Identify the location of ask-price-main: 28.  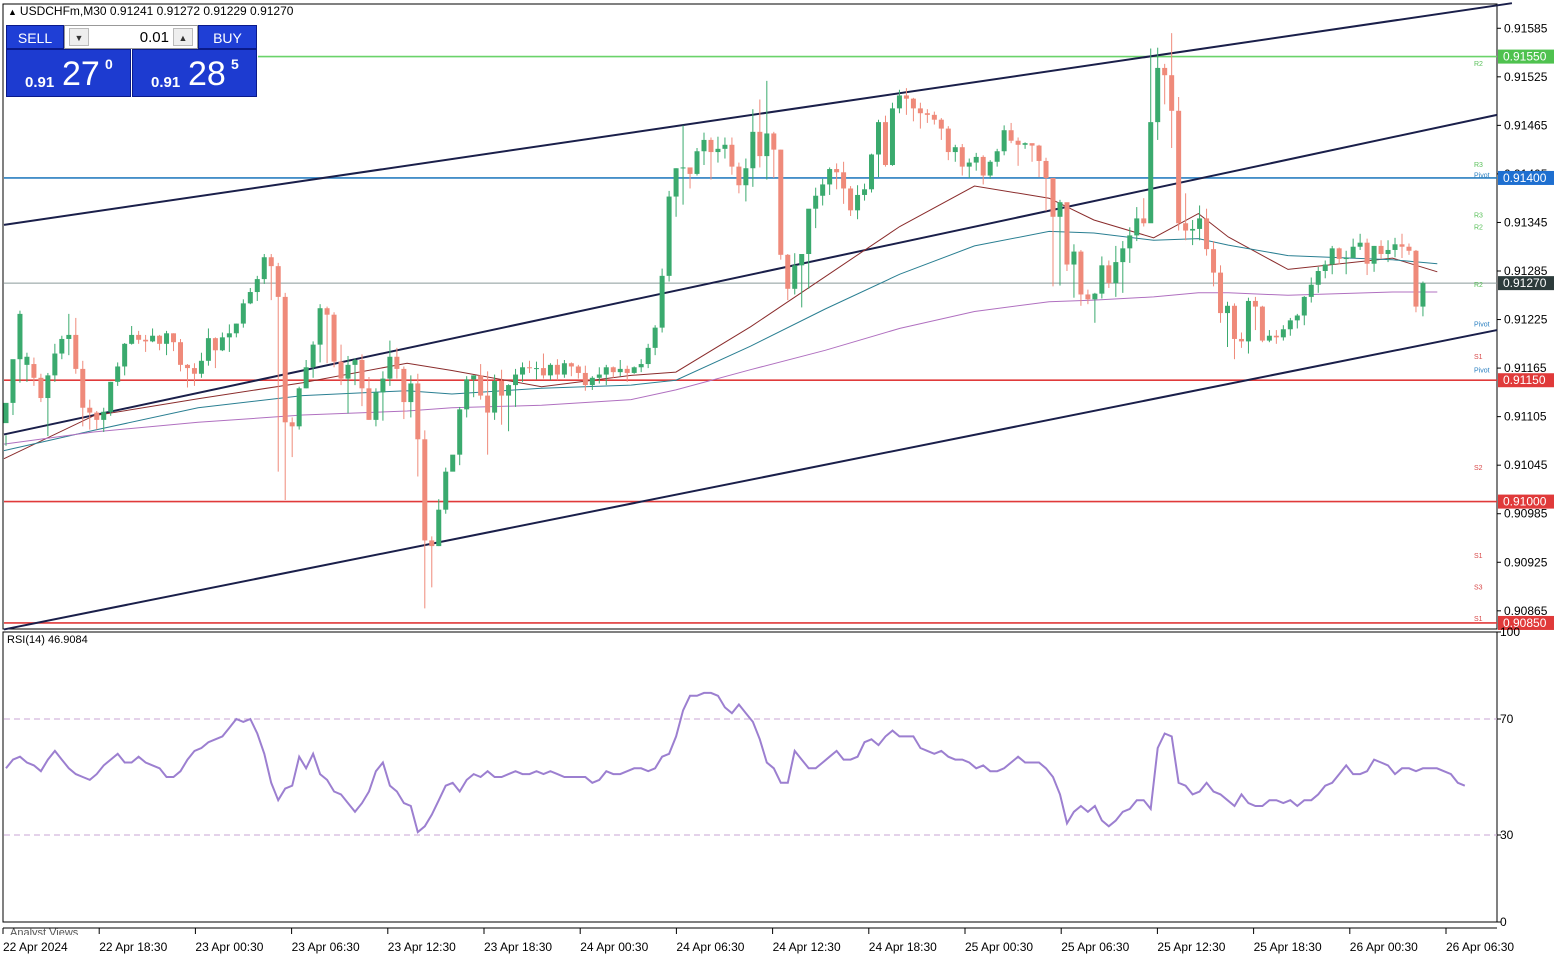
(207, 74).